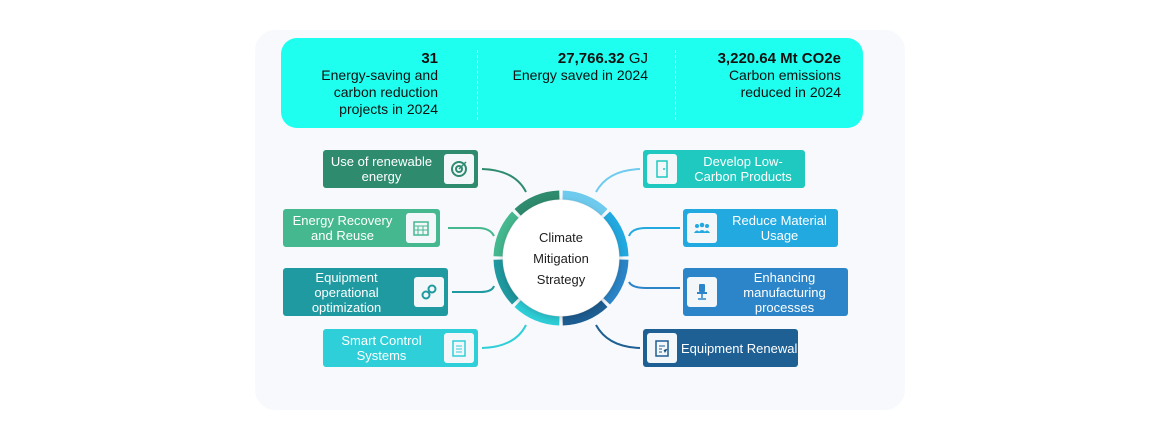  Describe the element at coordinates (429, 292) in the screenshot. I see `gears-icon` at that location.